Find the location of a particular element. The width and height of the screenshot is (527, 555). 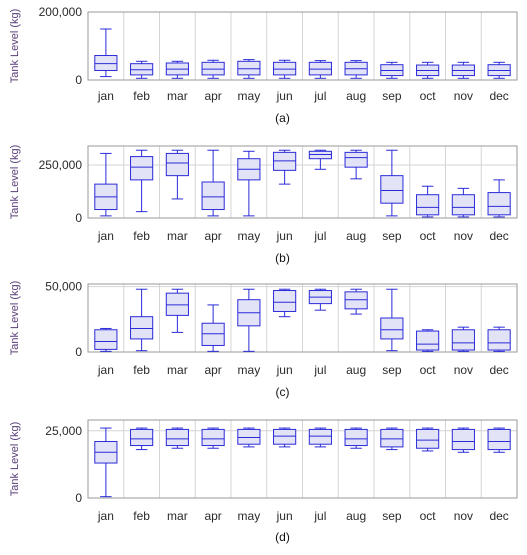

y-tick-label: 25,000 is located at coordinates (63, 431).